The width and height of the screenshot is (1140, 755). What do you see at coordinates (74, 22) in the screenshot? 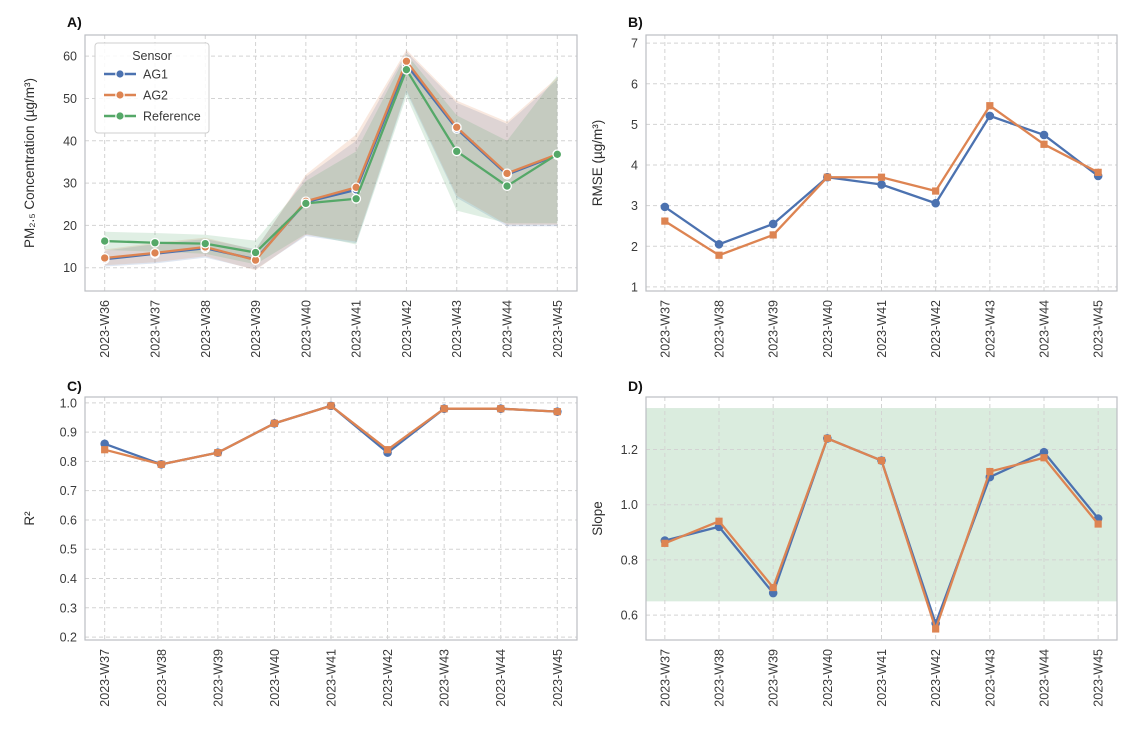
I see `panel-a-label: A)` at bounding box center [74, 22].